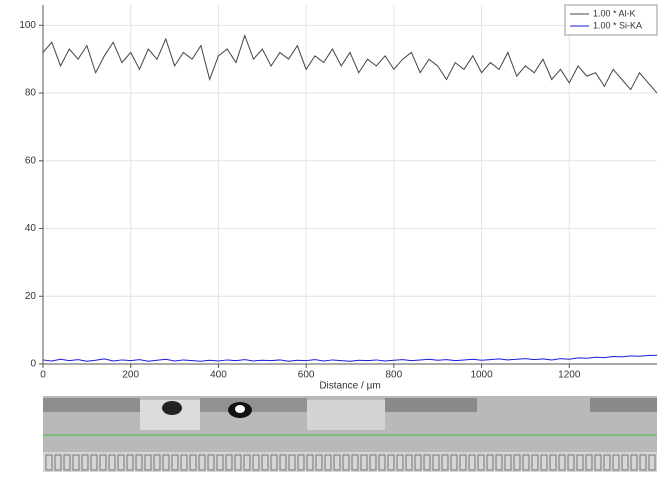  I want to click on x-axis-label: Distance / µm, so click(349, 386).